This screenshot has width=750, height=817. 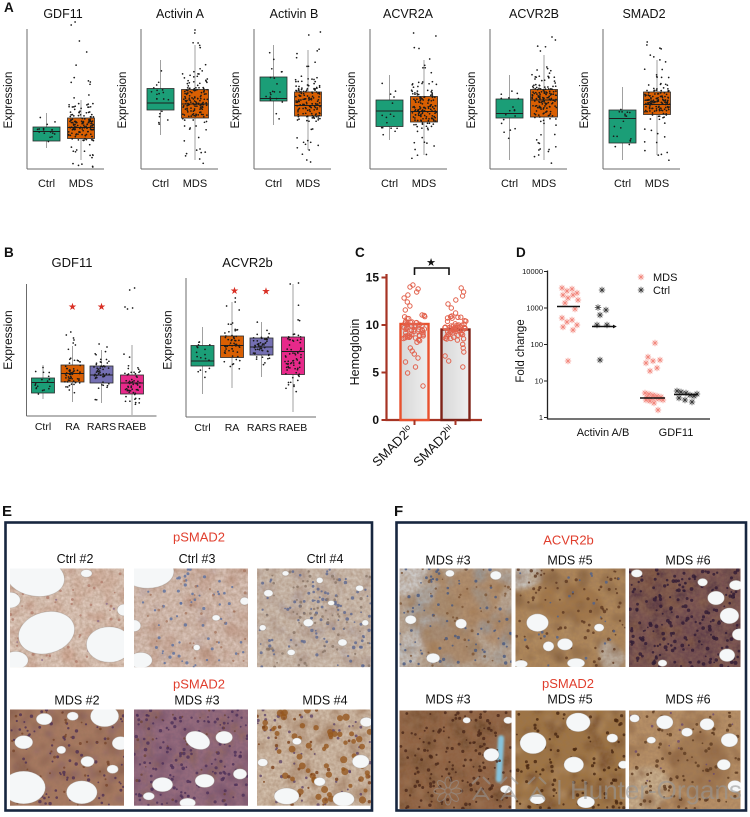 I want to click on svg-text: 5, so click(x=375, y=373).